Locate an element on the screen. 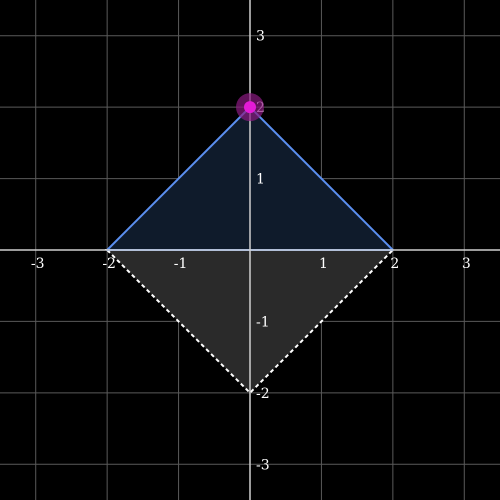 This screenshot has height=500, width=500. x-tick-label: -3 is located at coordinates (38, 264).